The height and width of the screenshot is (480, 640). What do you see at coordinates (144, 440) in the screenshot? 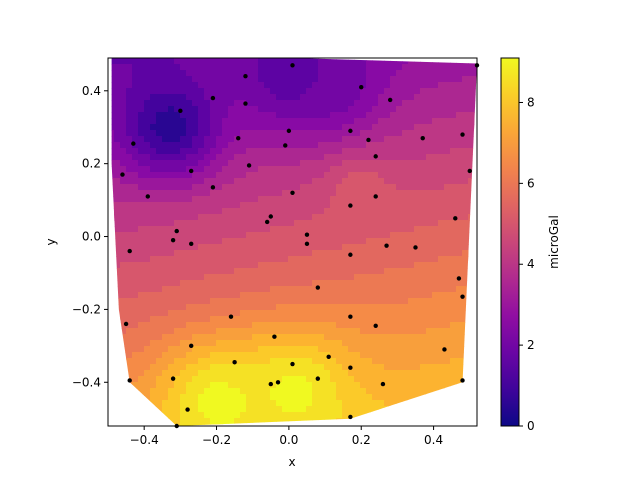
I see `x-tick-label: −0.4` at bounding box center [144, 440].